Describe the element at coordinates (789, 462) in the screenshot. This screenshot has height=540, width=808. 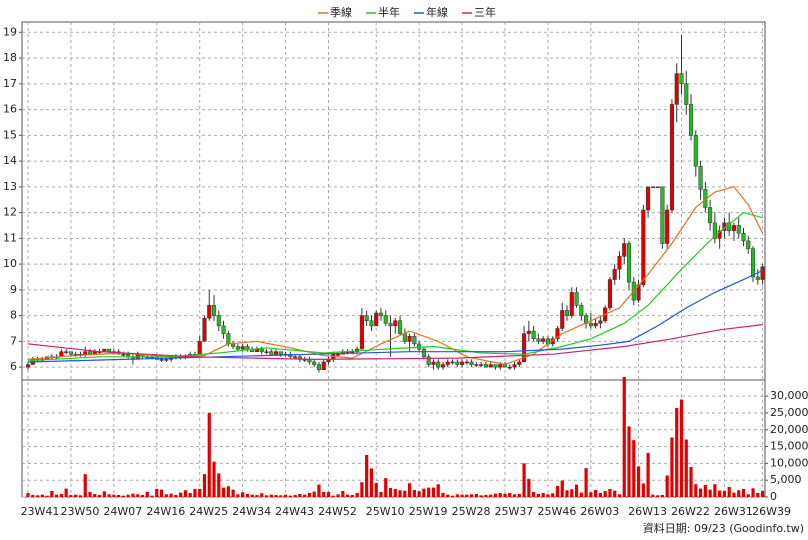
I see `y2-tick-label: 10,000` at that location.